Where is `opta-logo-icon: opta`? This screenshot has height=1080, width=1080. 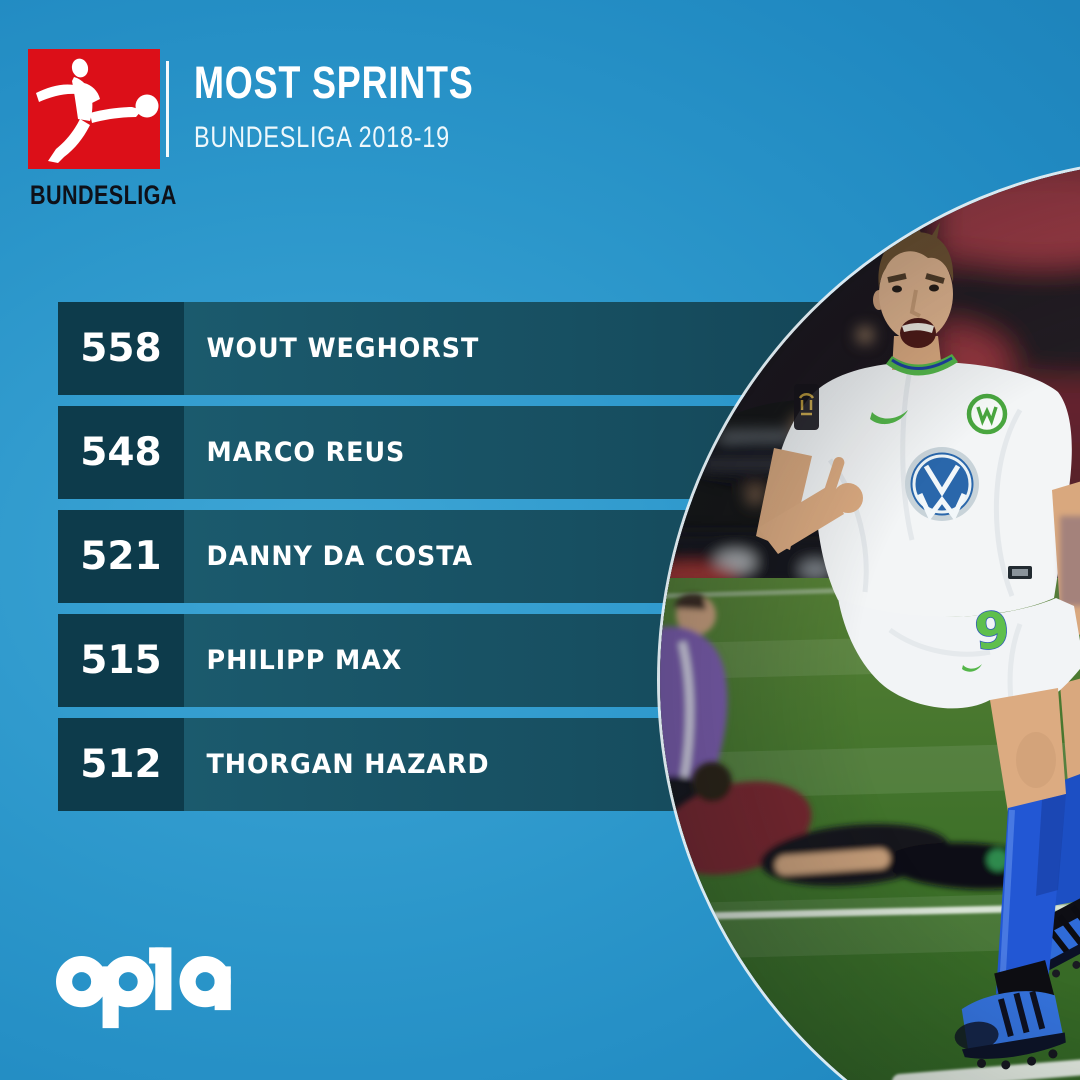
opta-logo-icon: opta is located at coordinates (143, 988).